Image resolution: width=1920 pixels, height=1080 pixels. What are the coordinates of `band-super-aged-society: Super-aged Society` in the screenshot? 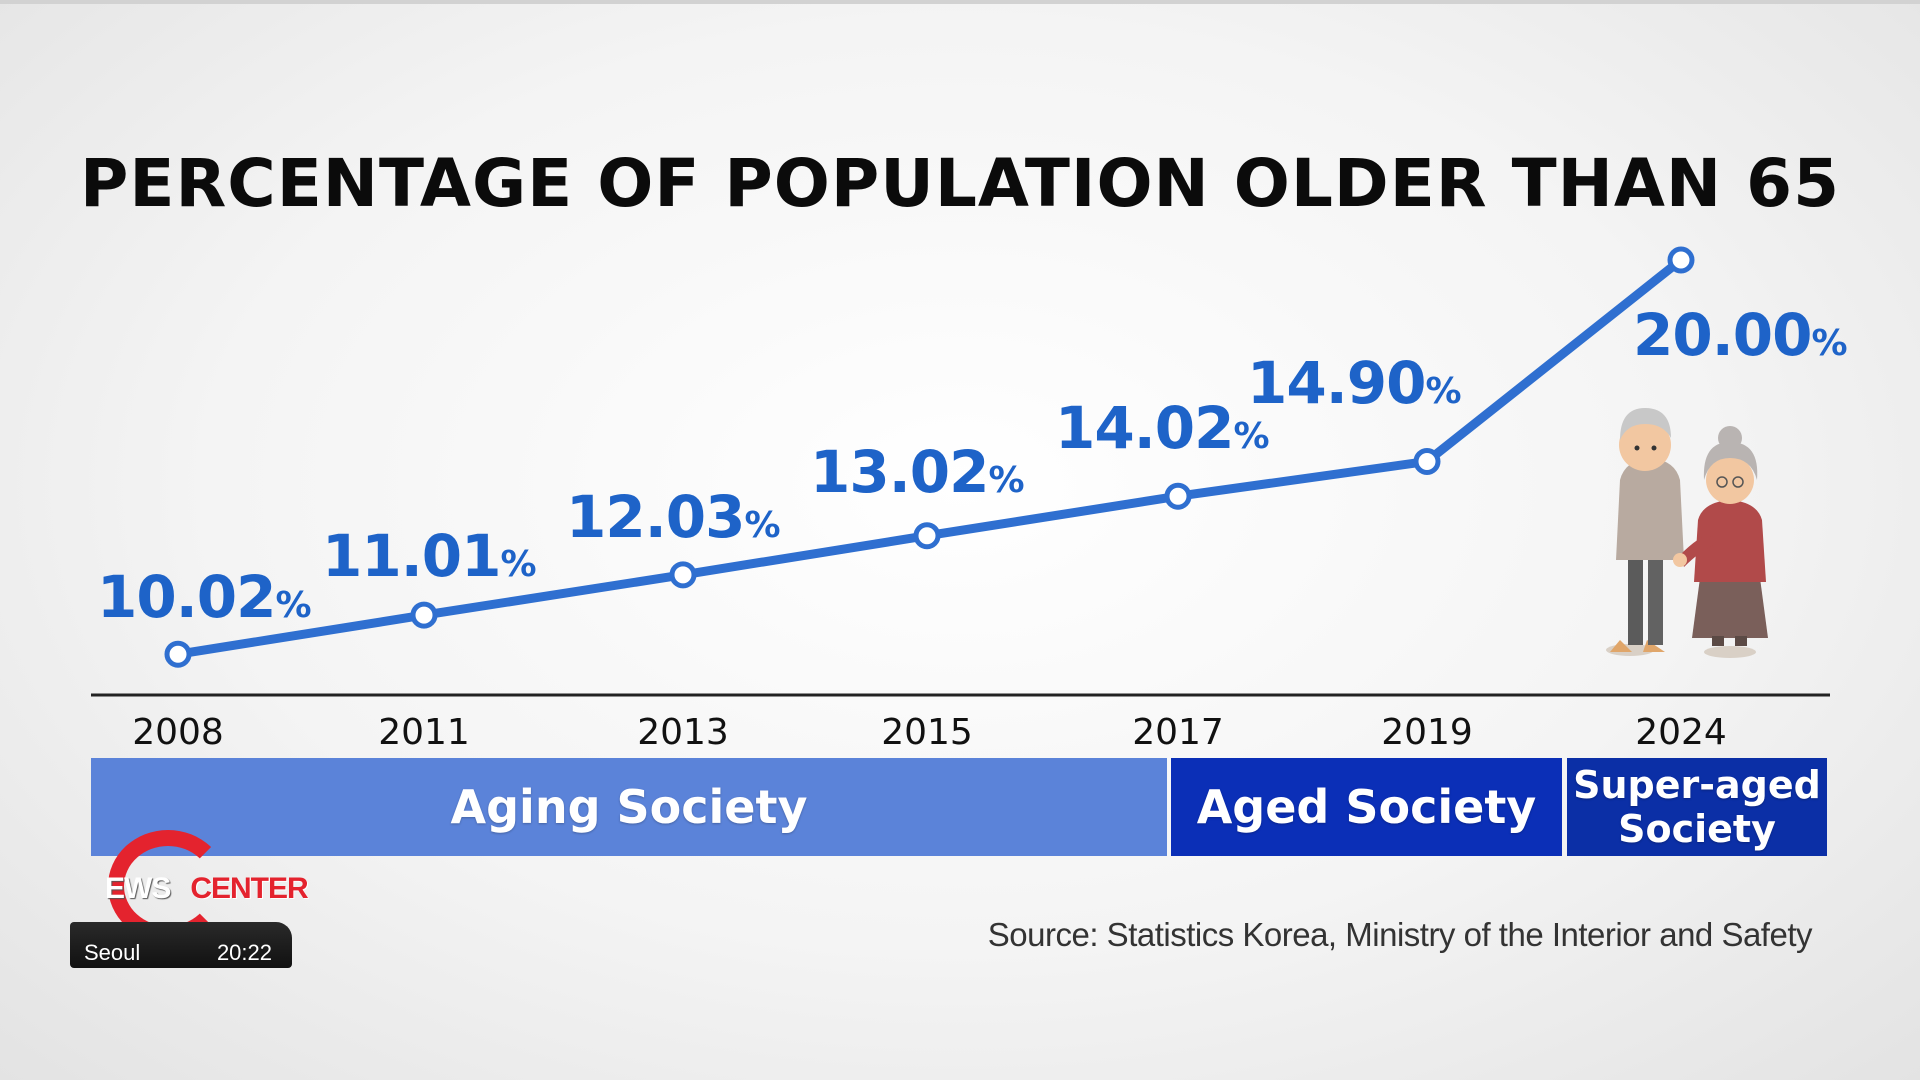 It's located at (1697, 807).